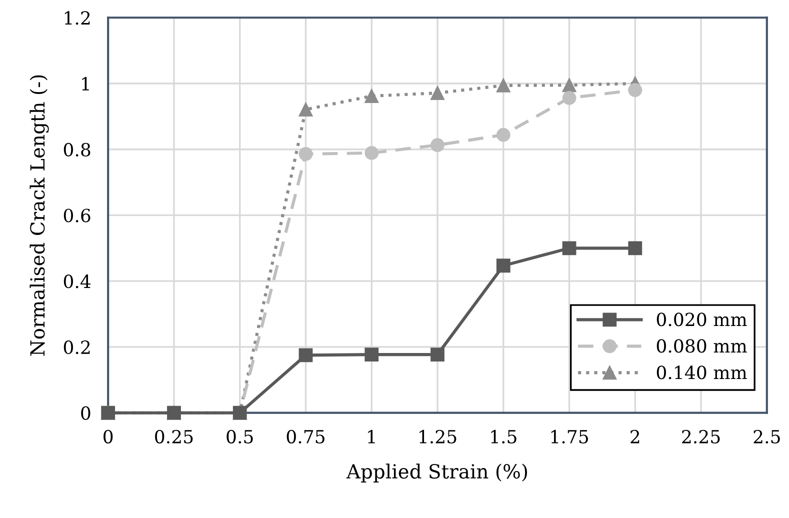 This screenshot has height=518, width=789. I want to click on legend-label: 0.080 mm, so click(701, 346).